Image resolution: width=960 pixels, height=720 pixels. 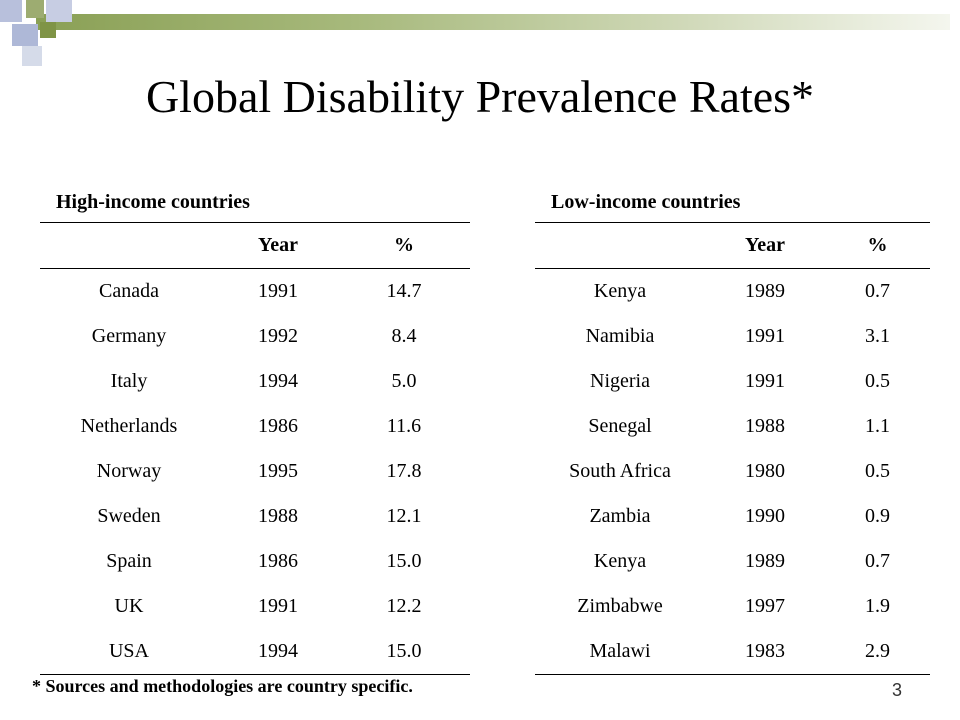 What do you see at coordinates (129, 606) in the screenshot?
I see `country-cell: UK` at bounding box center [129, 606].